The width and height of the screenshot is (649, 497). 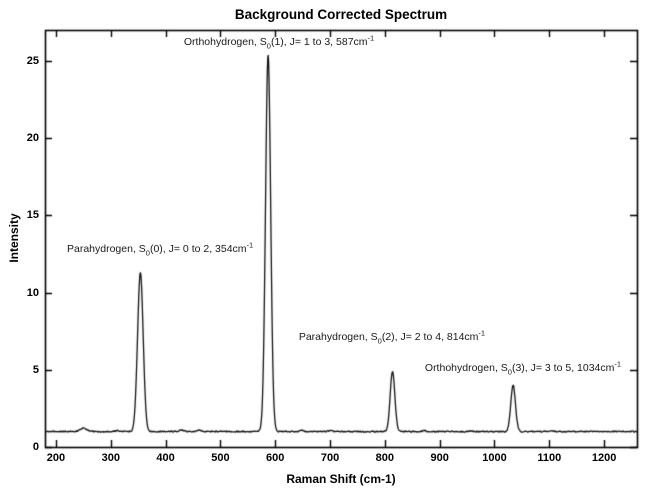 What do you see at coordinates (56, 458) in the screenshot?
I see `x-tick-label: 200` at bounding box center [56, 458].